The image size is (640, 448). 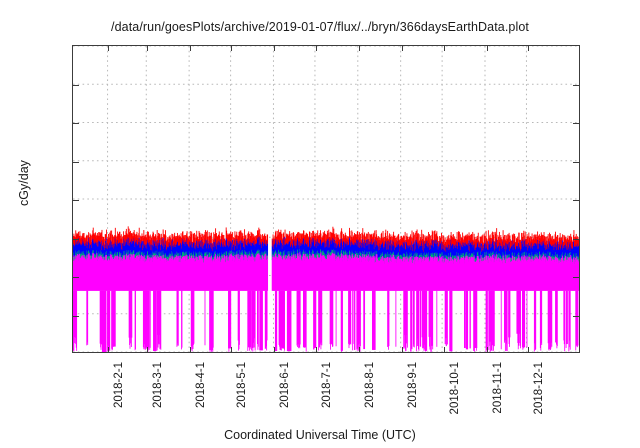 What do you see at coordinates (242, 385) in the screenshot?
I see `x-tick-label: 2018-5-1` at bounding box center [242, 385].